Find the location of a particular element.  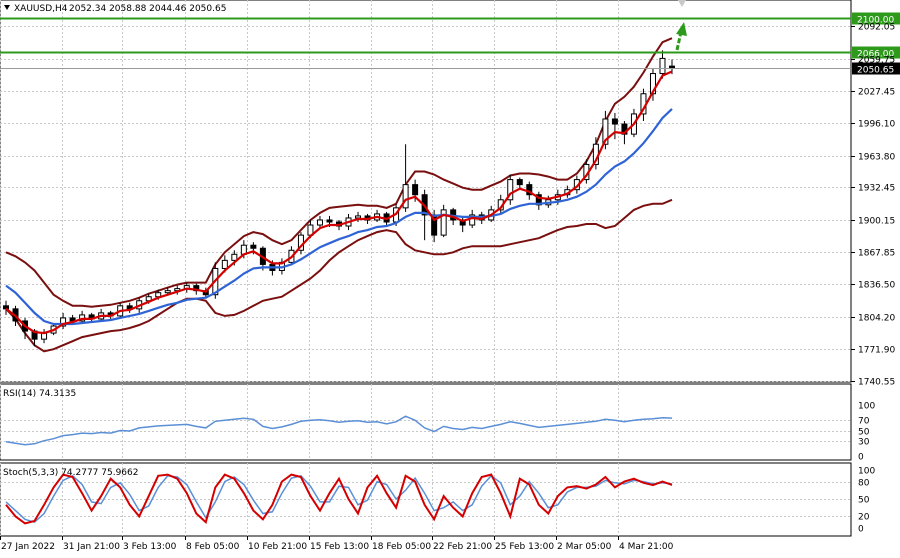

rsi-line is located at coordinates (339, 430).